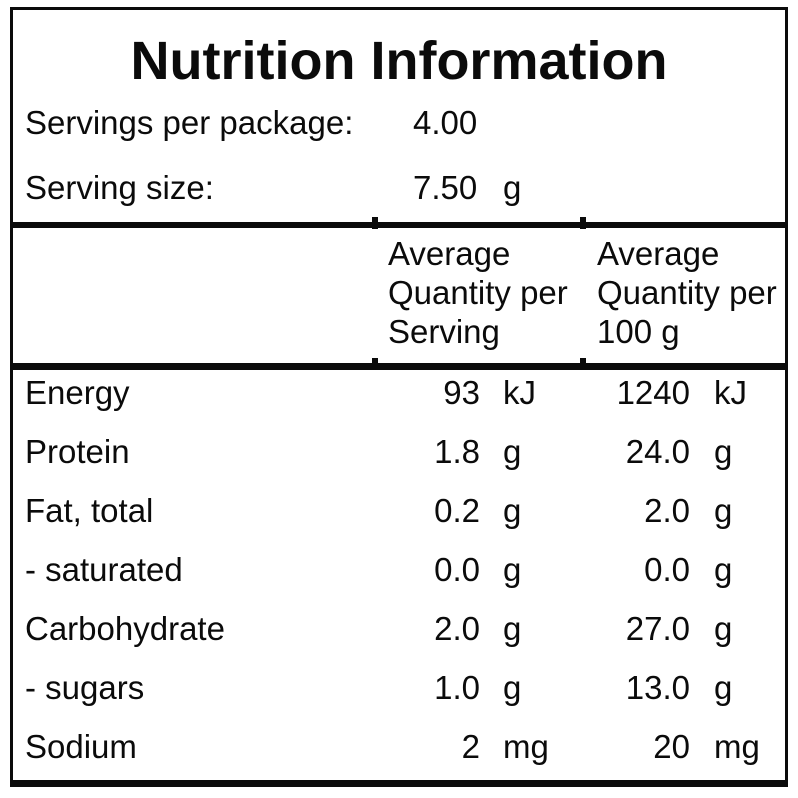 This screenshot has height=798, width=798. I want to click on table-row: - sugars 1.0 g 13.0 g, so click(399, 688).